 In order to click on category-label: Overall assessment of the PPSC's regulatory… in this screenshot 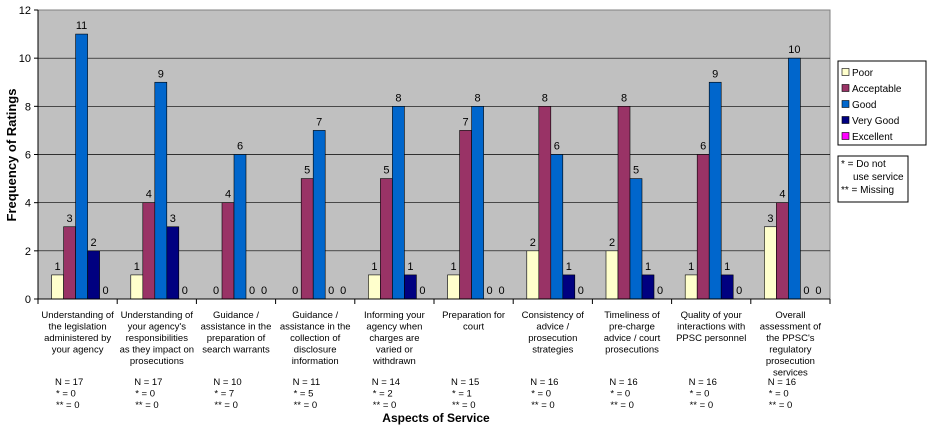, I will do `click(791, 344)`.